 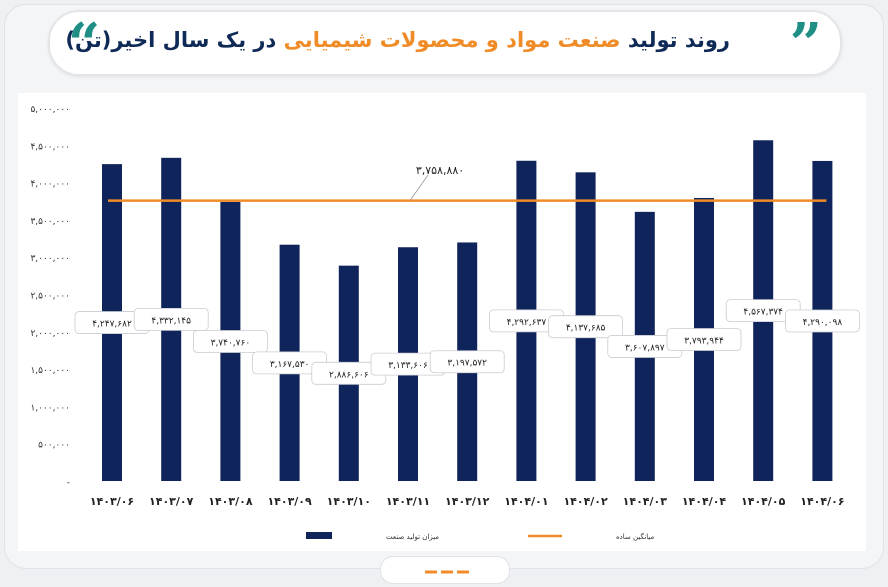 What do you see at coordinates (289, 501) in the screenshot?
I see `x-tick-label: ۱۴۰۳/۰۹` at bounding box center [289, 501].